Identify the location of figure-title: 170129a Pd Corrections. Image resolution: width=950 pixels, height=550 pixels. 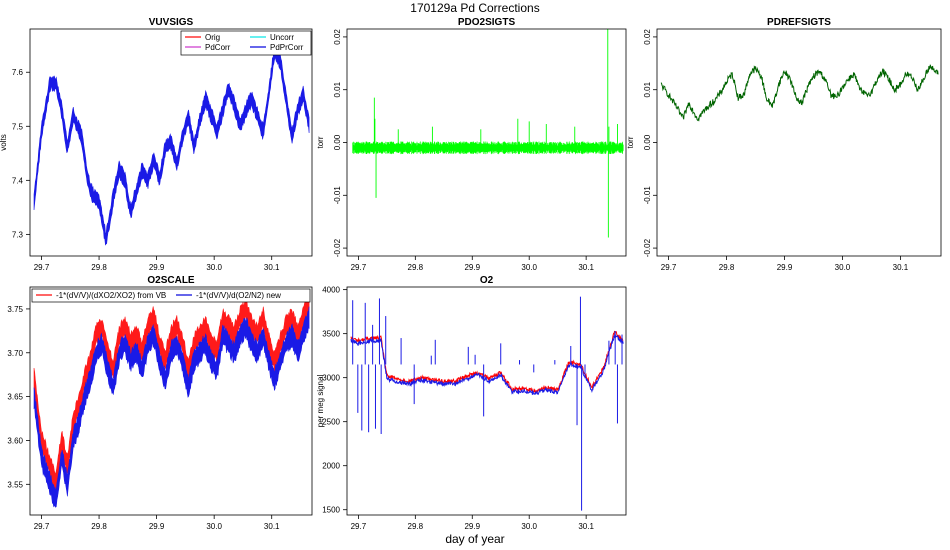
(474, 8).